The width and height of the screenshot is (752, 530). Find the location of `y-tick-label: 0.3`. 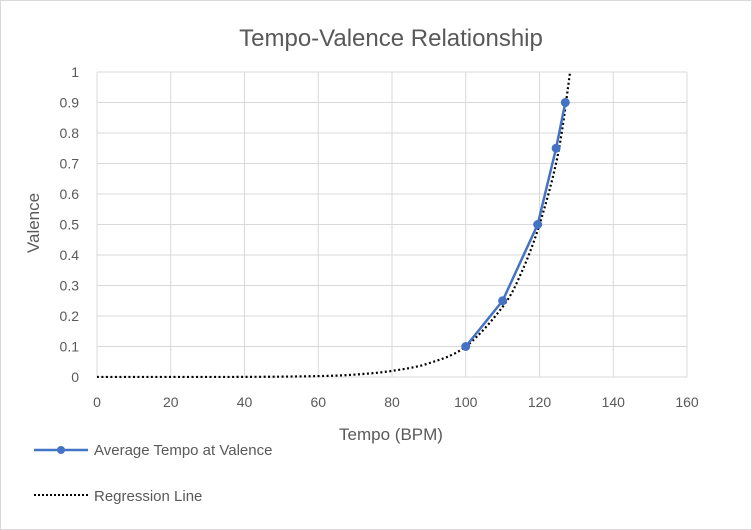

y-tick-label: 0.3 is located at coordinates (70, 286).